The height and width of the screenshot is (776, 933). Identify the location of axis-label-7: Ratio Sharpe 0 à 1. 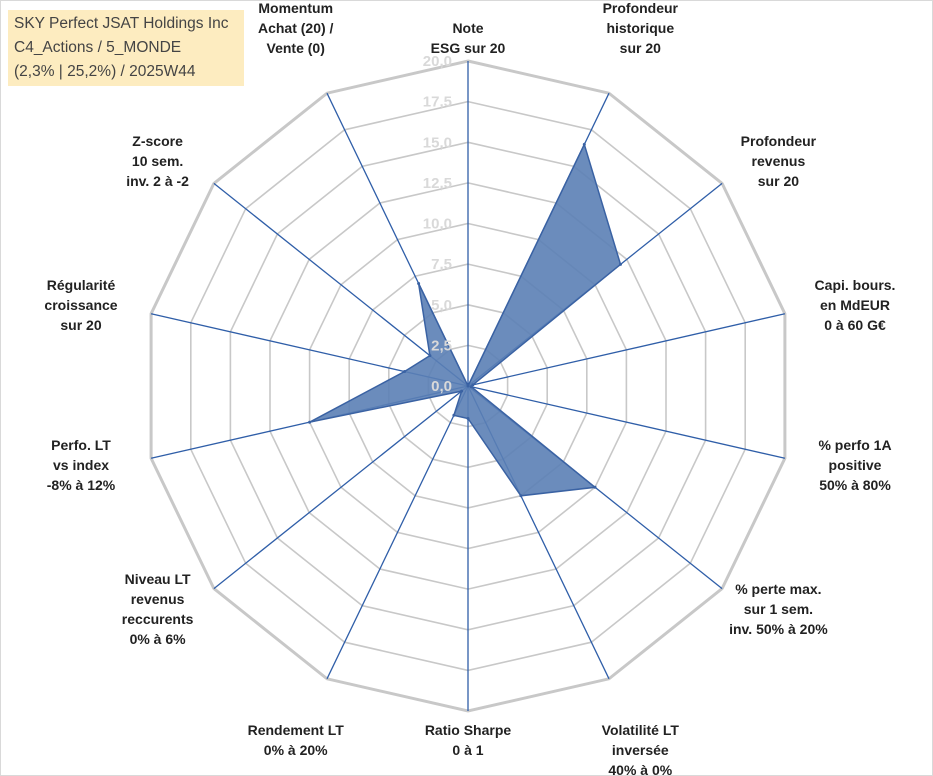
(468, 740).